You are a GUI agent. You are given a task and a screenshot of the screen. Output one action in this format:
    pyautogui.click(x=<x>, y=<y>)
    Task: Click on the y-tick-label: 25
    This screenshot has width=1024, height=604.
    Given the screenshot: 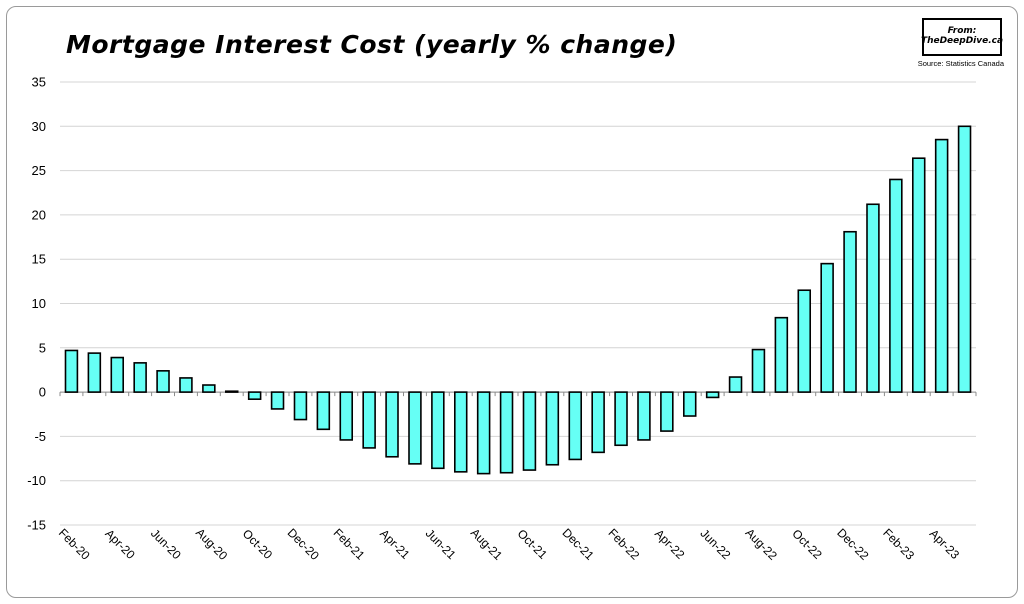 What is the action you would take?
    pyautogui.click(x=39, y=170)
    